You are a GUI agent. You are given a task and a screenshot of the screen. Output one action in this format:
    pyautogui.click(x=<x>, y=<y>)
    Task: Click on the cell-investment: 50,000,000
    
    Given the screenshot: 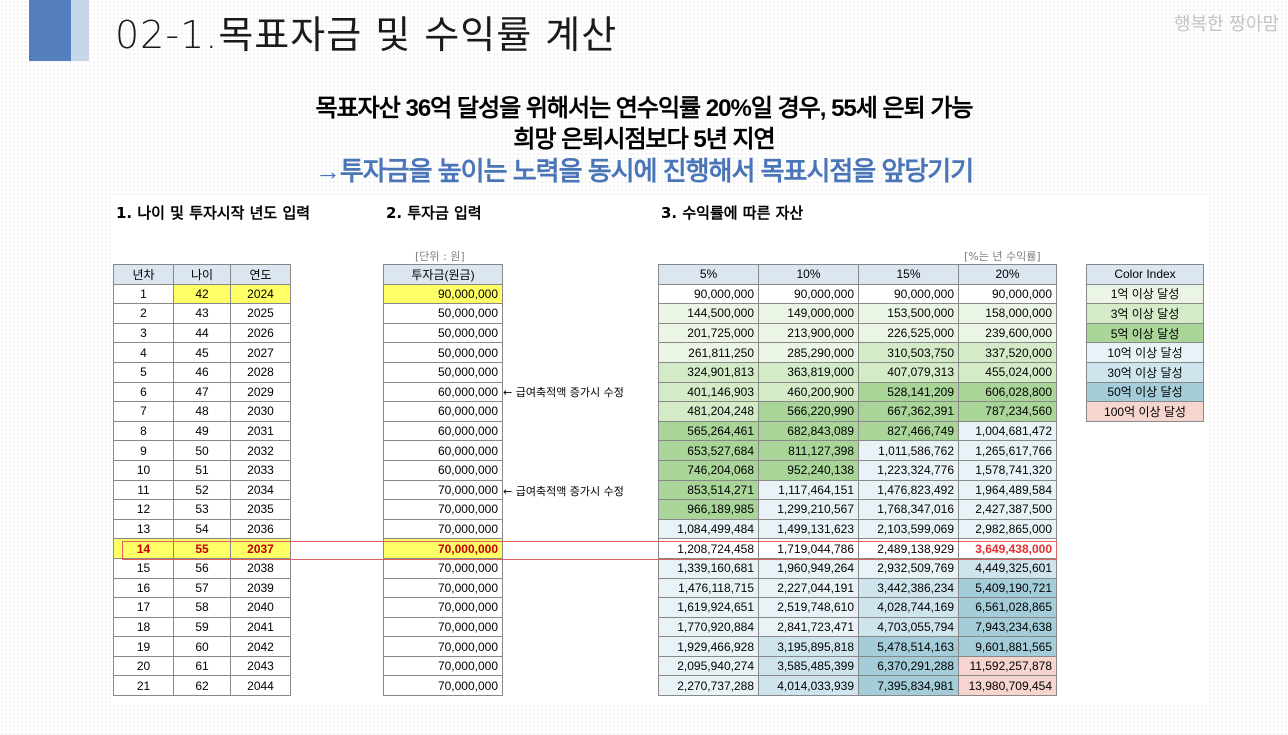 What is the action you would take?
    pyautogui.click(x=443, y=372)
    